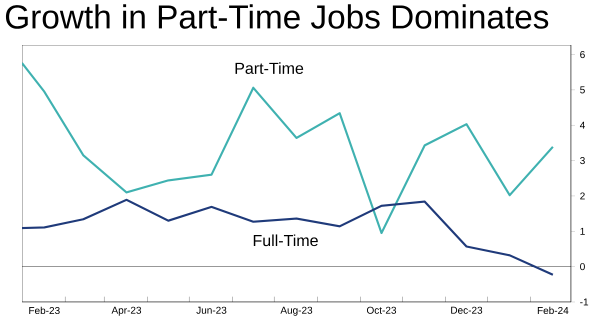  Describe the element at coordinates (582, 231) in the screenshot. I see `y-tick-label: 1` at that location.